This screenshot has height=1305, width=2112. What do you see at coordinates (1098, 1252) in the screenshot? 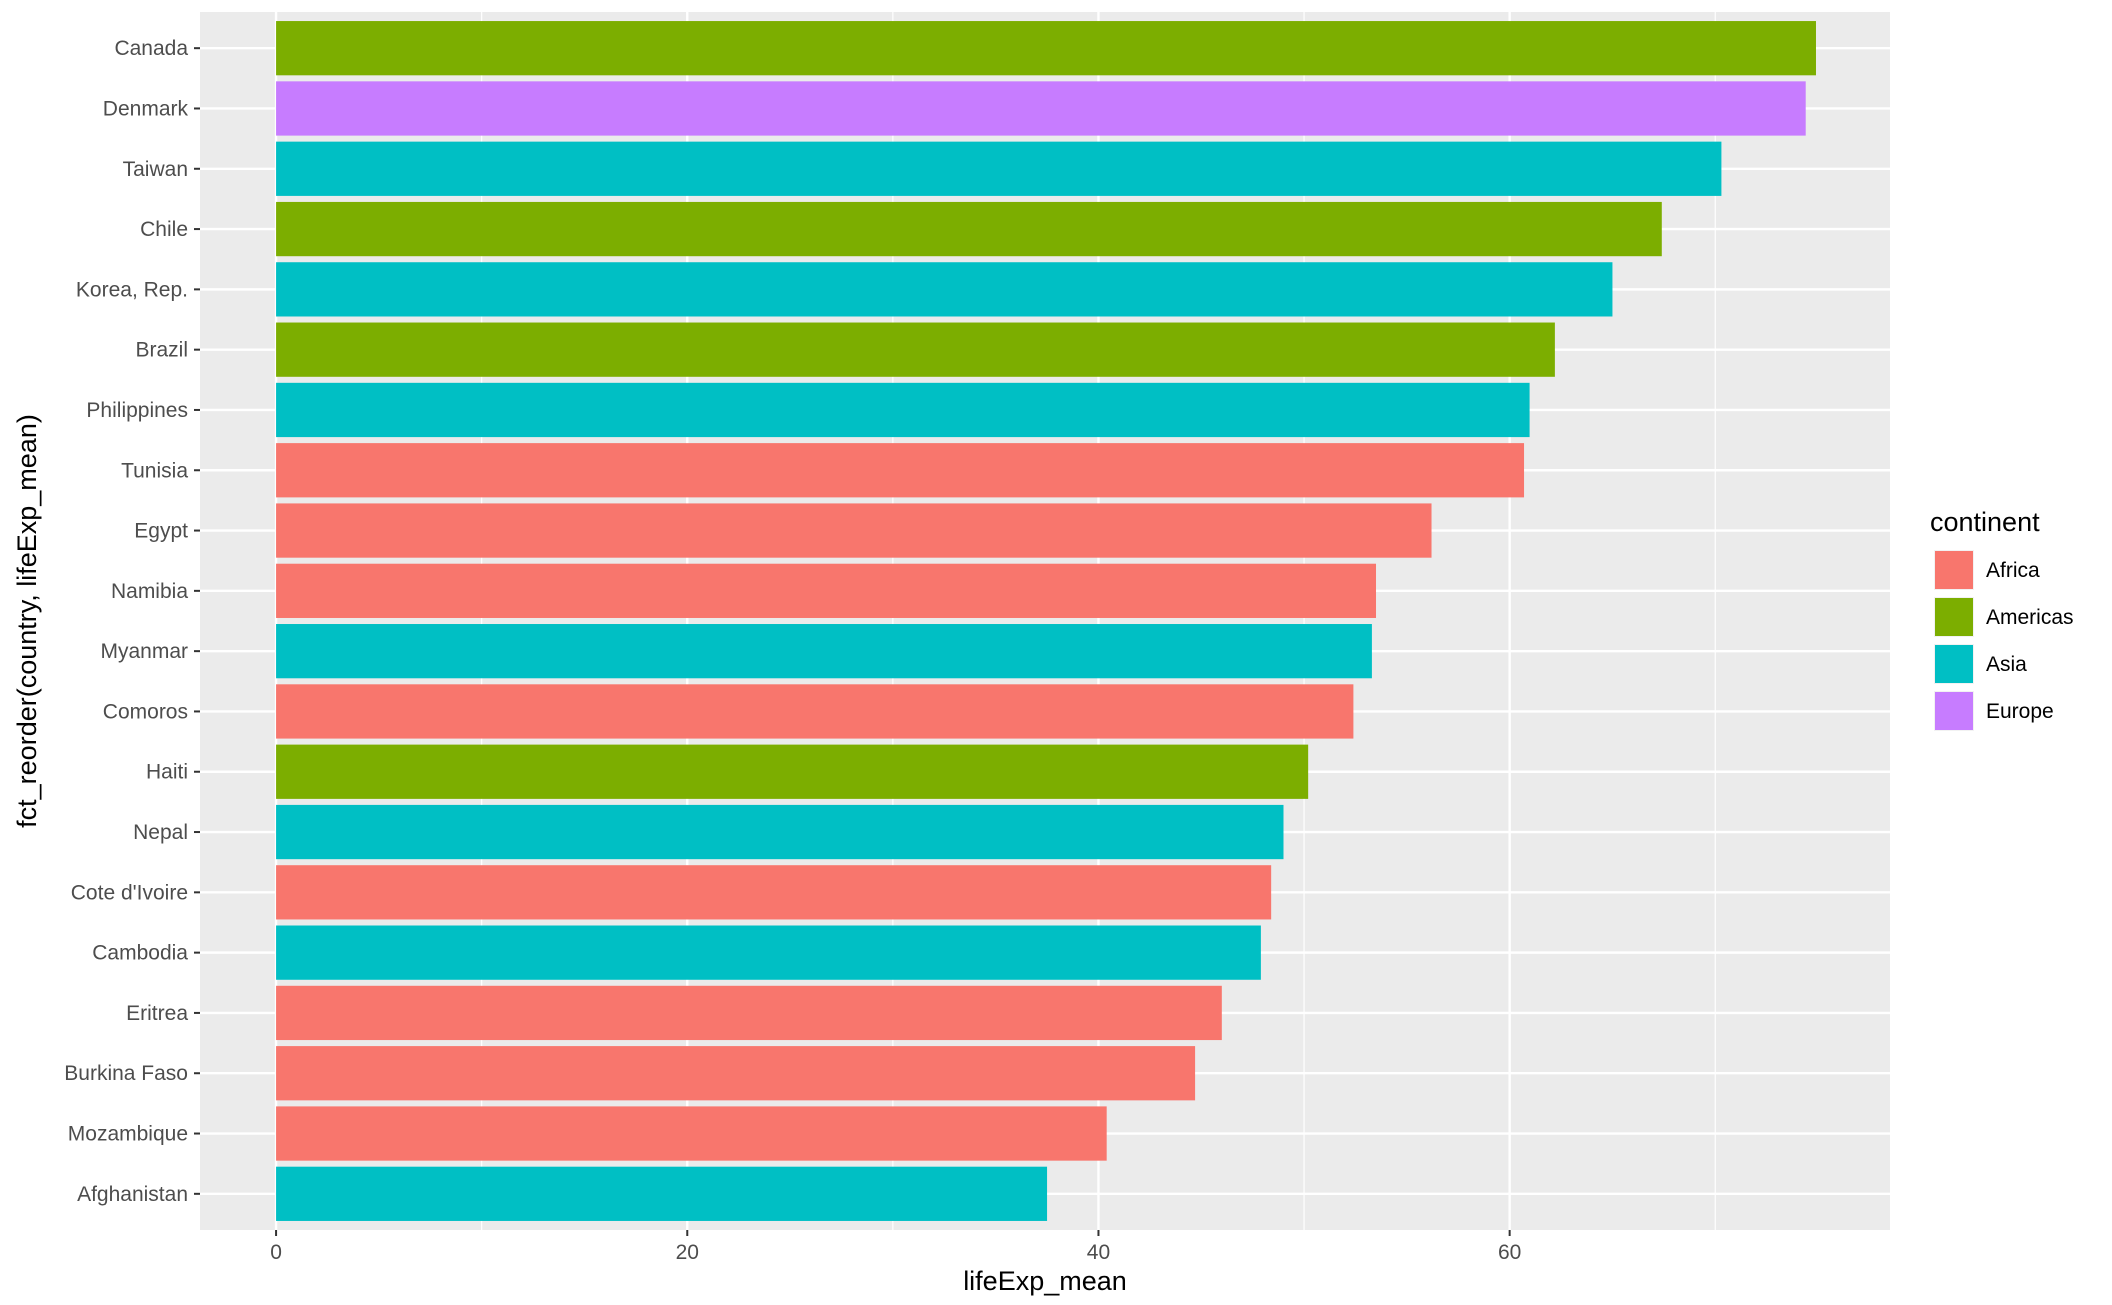
I see `x-tick-label: 40` at bounding box center [1098, 1252].